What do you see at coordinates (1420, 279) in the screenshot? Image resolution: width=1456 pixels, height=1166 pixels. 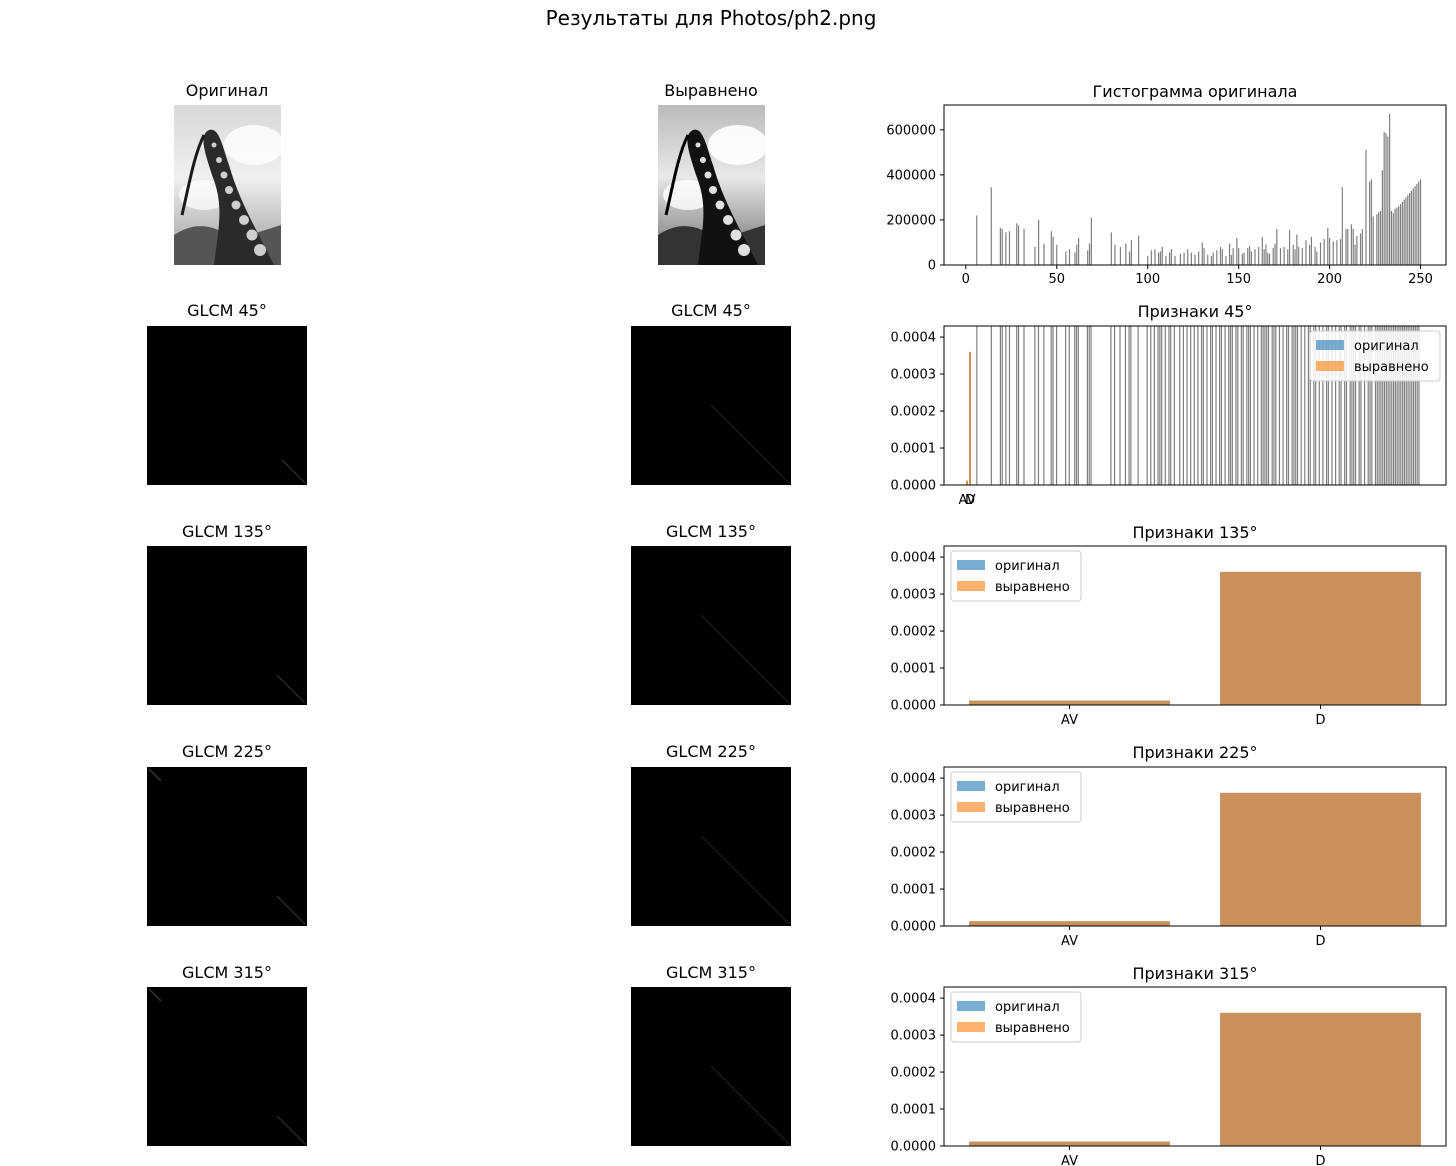 I see `histogram-xtick-label: 250` at bounding box center [1420, 279].